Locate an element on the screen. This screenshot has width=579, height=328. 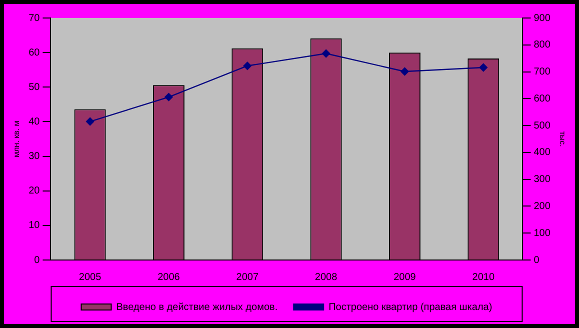
y2-tick-label: 200 is located at coordinates (542, 206).